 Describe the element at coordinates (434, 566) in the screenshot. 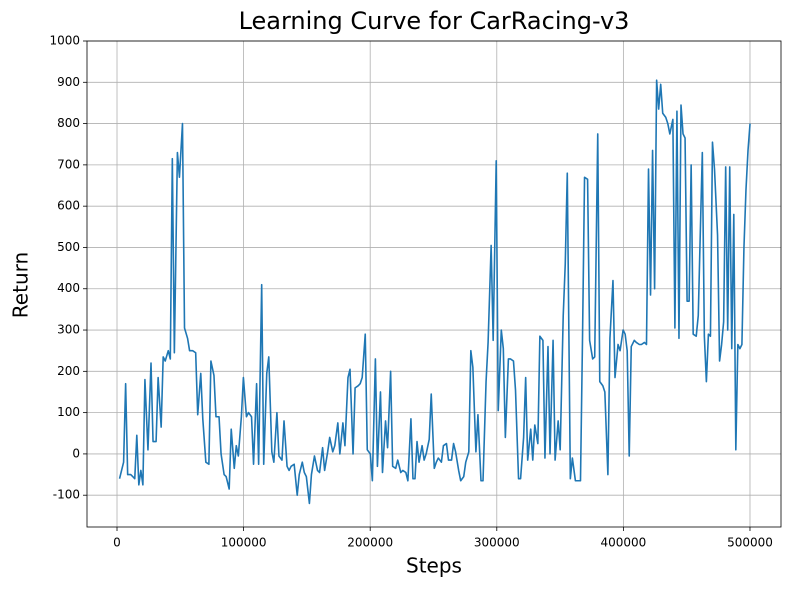

I see `x-axis-label: Steps` at that location.